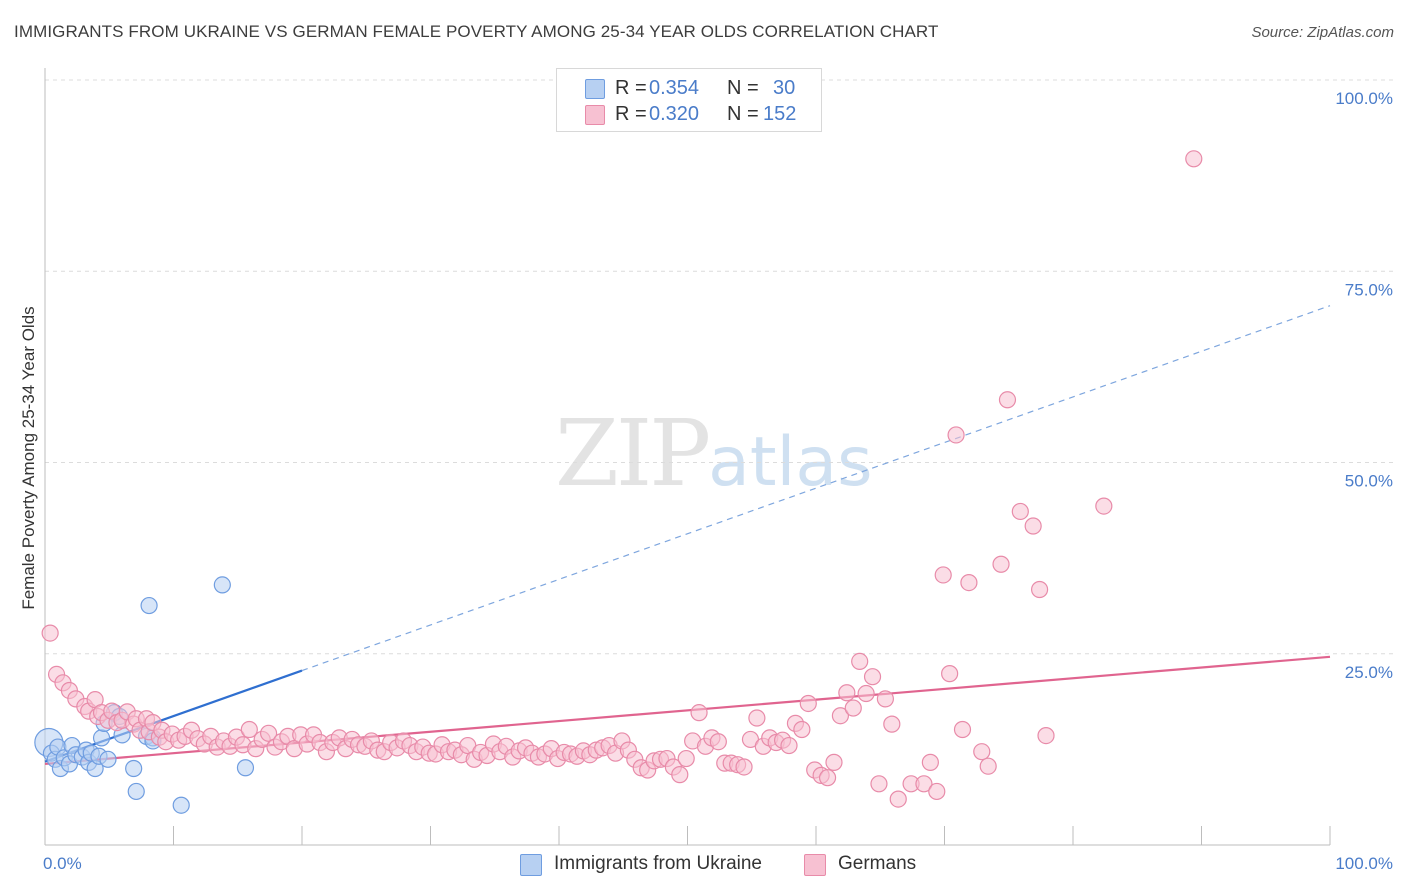 The width and height of the screenshot is (1406, 892). I want to click on y-axis-label: Female Poverty Among 25-34 Year Olds, so click(28, 457).